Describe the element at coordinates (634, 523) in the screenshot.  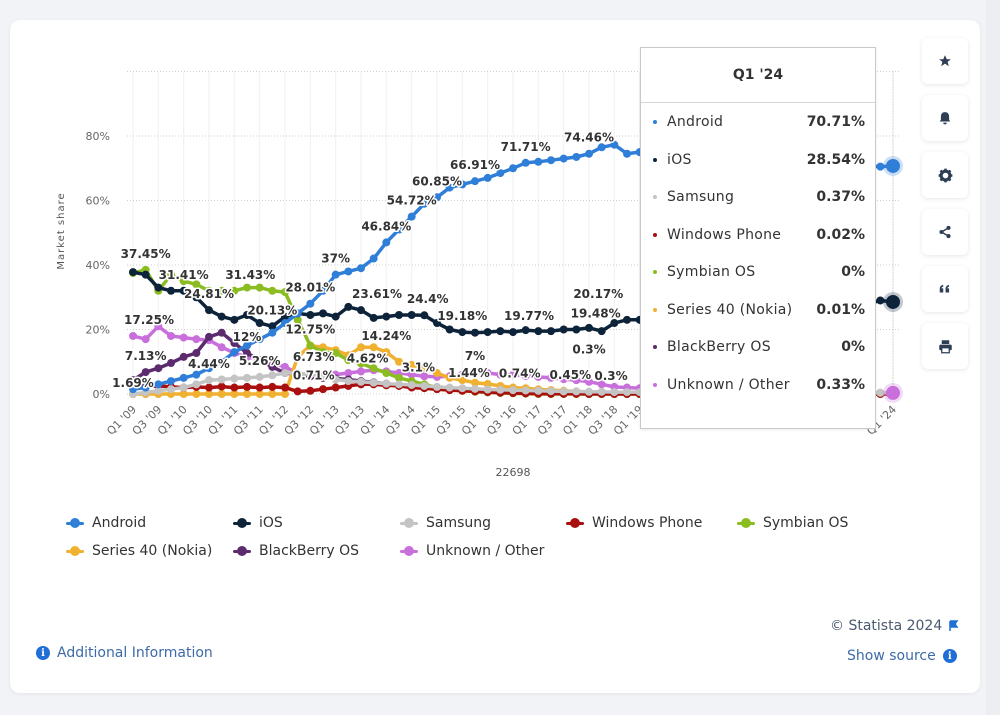
I see `legend-item-windows-phone: Windows Phone` at that location.